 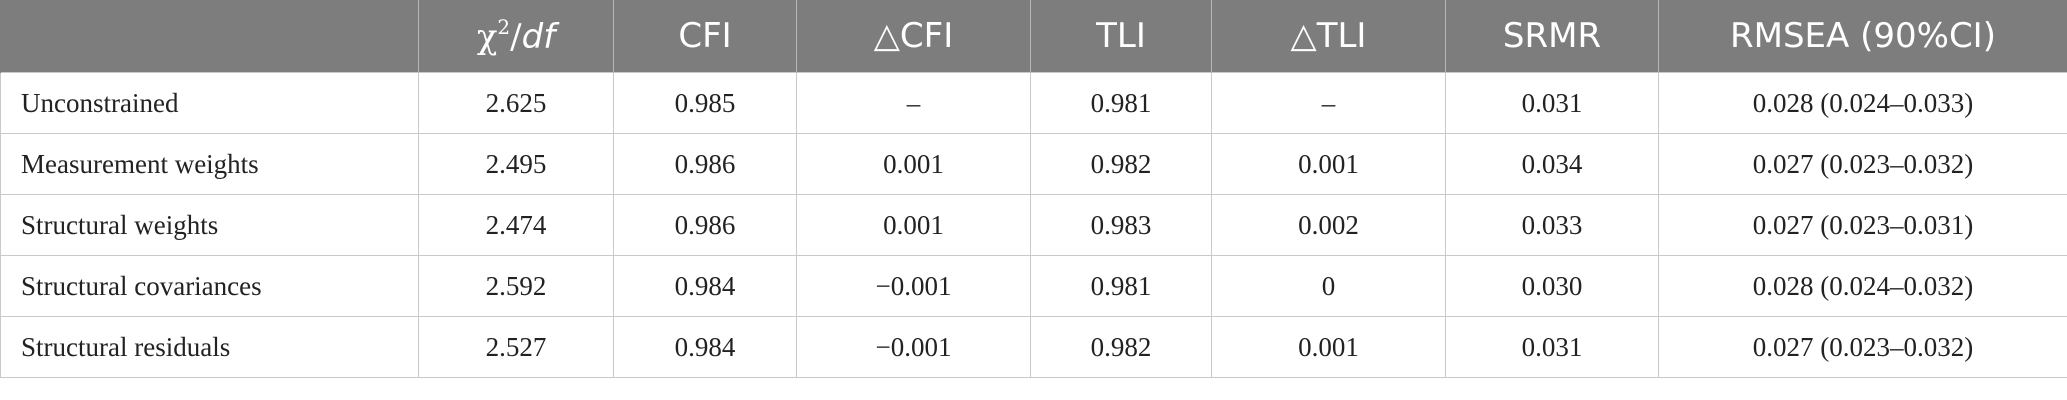 What do you see at coordinates (209, 225) in the screenshot?
I see `cell-model: Structural weights` at bounding box center [209, 225].